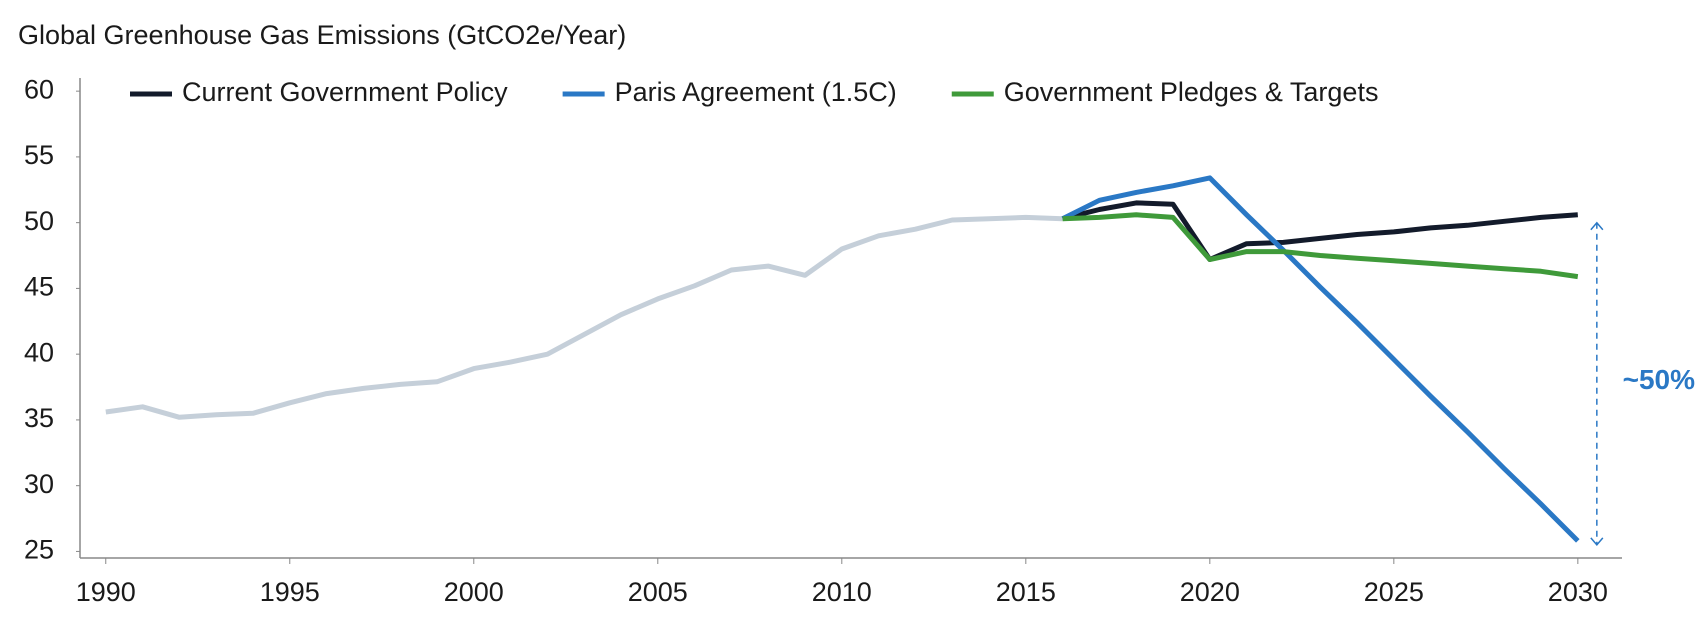  Describe the element at coordinates (658, 592) in the screenshot. I see `x-tick-label: 2005` at that location.